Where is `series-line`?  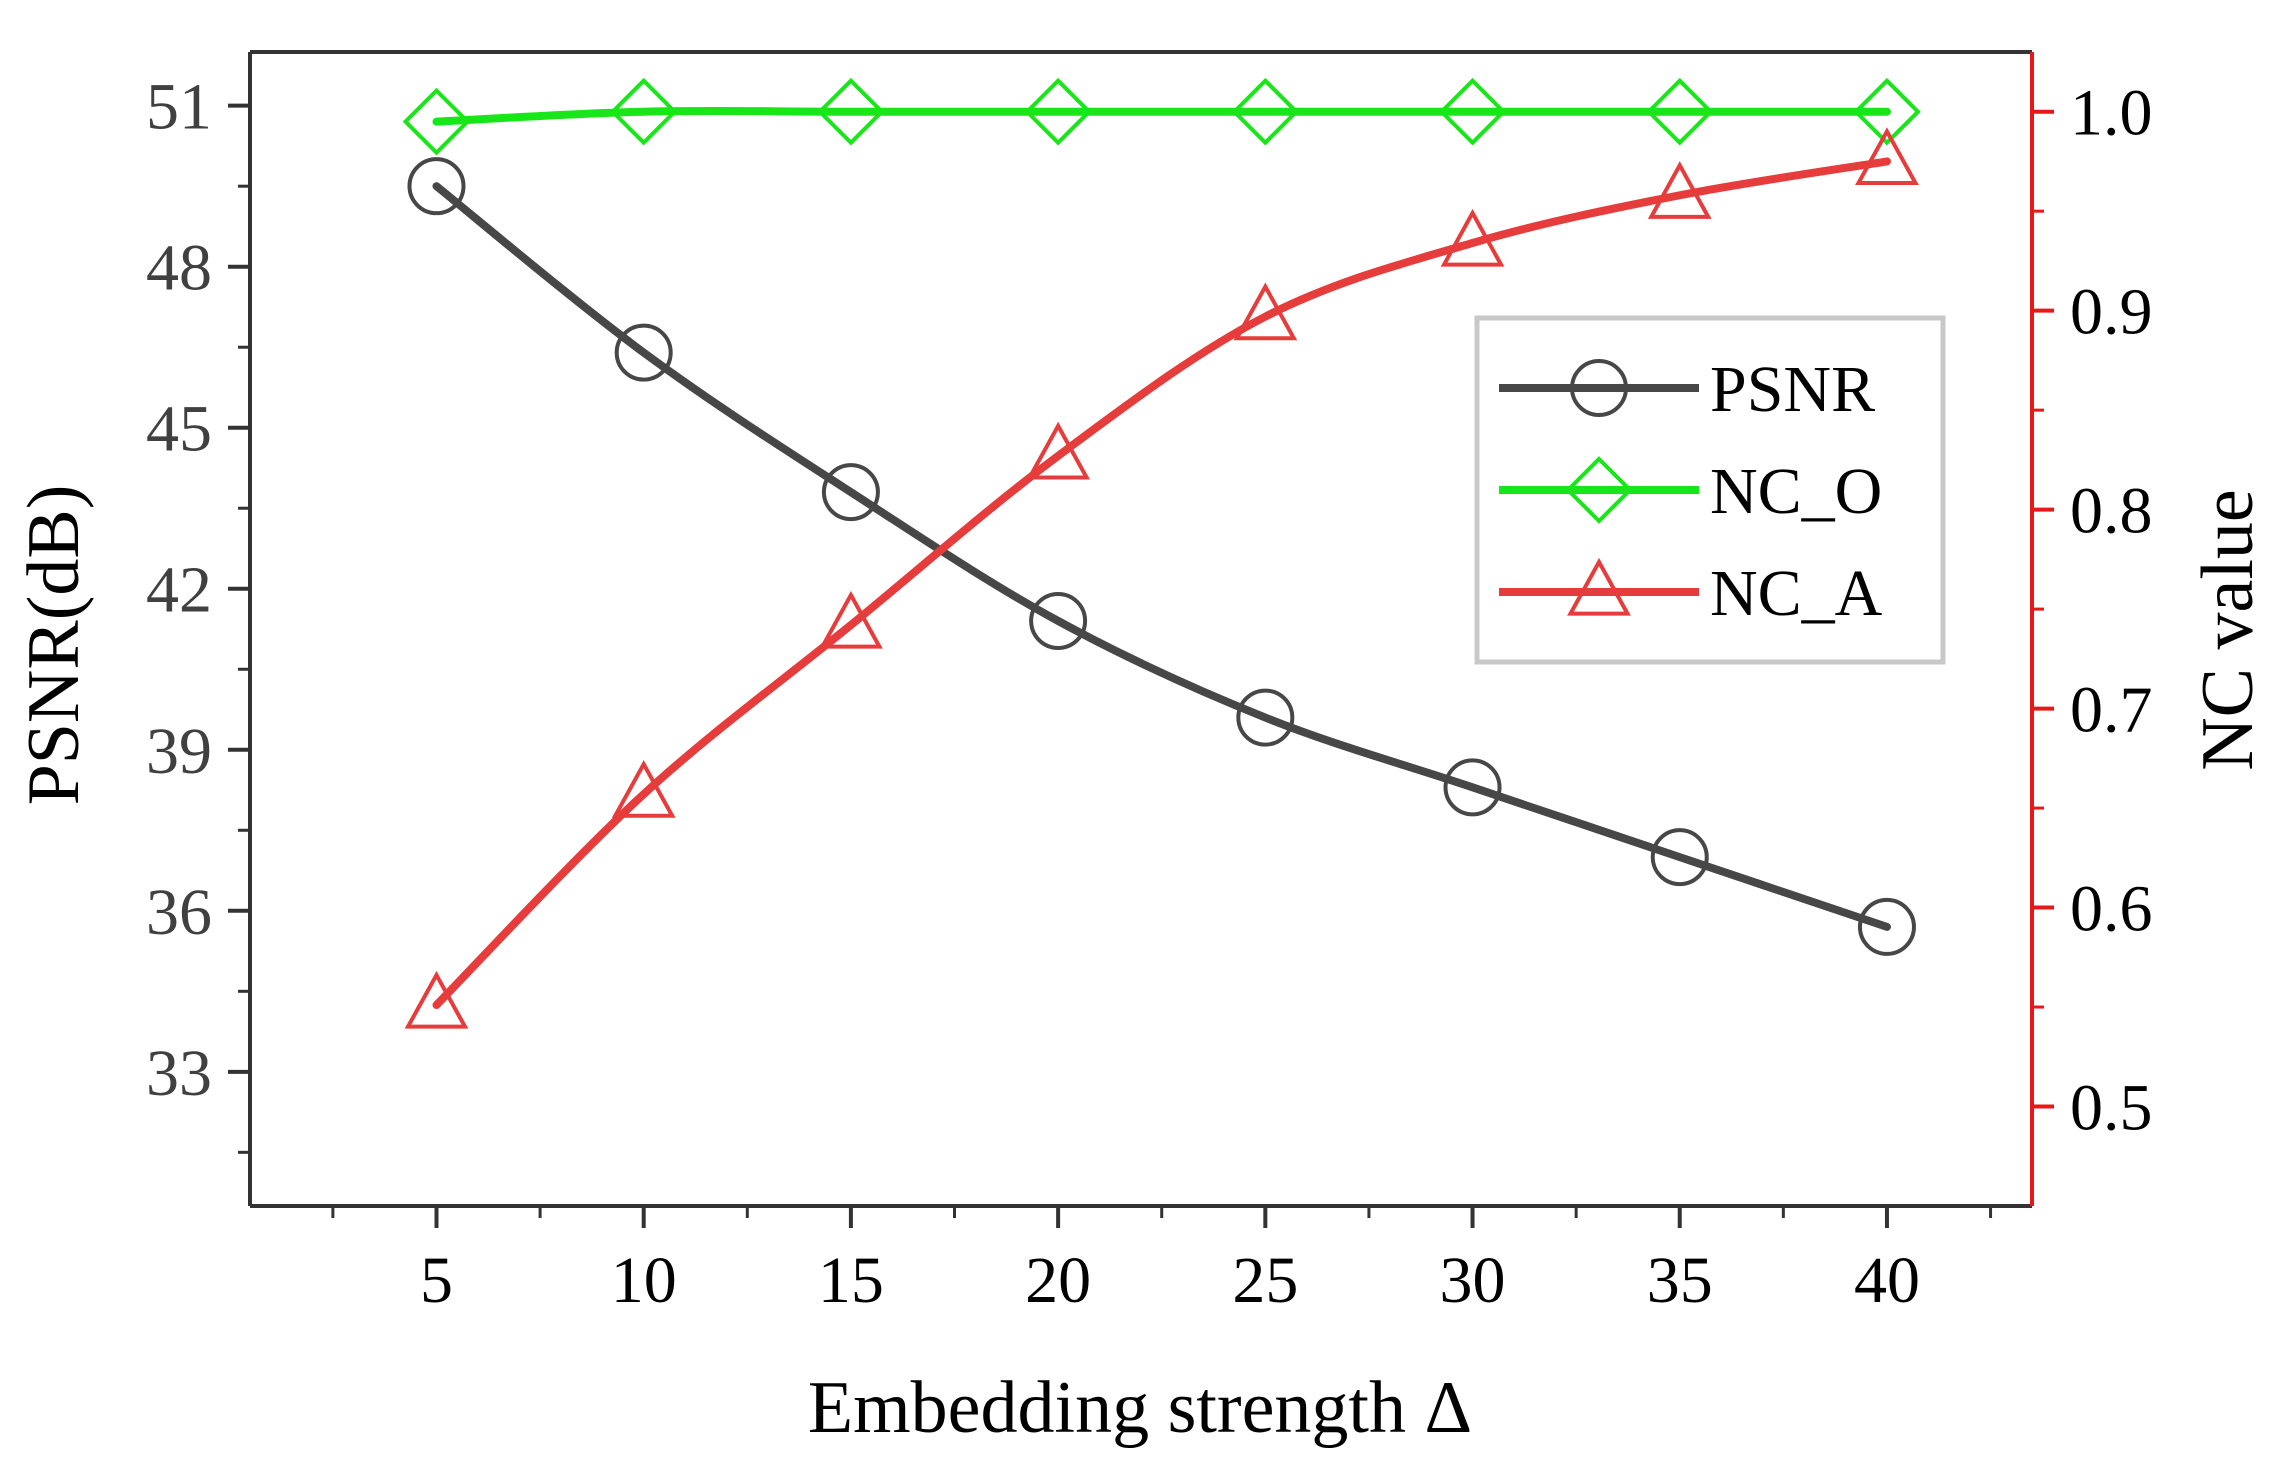
series-line is located at coordinates (1161, 116).